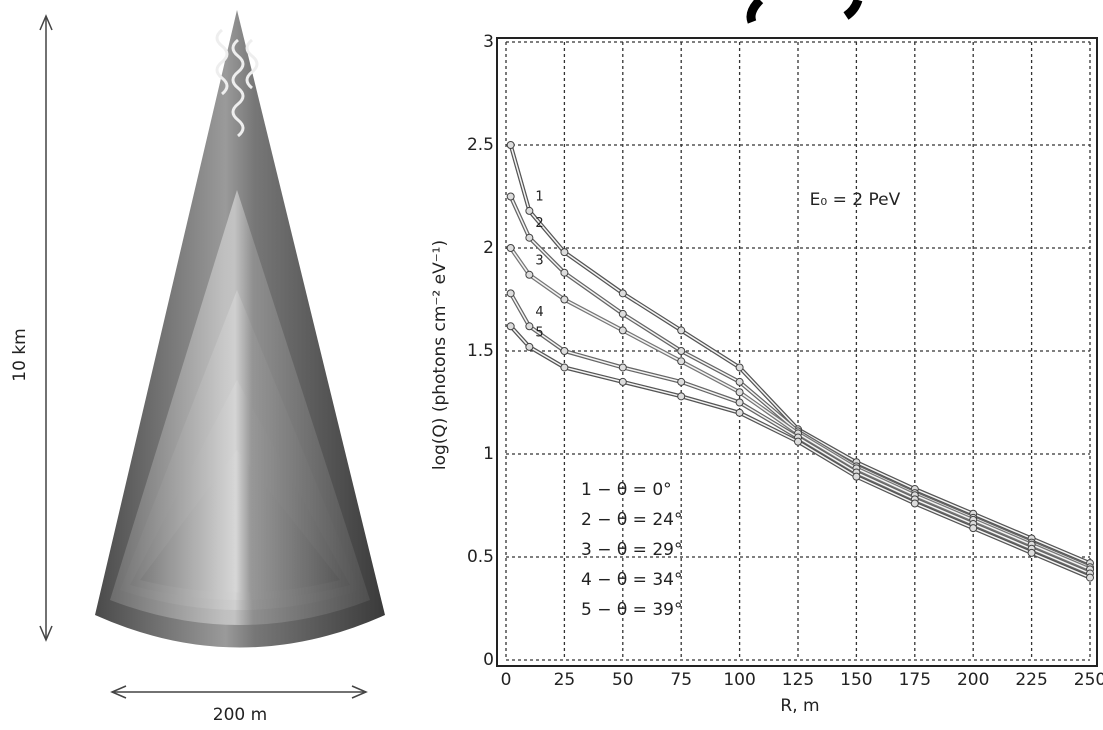 This screenshot has height=730, width=1103. I want to click on x-tick-label: 100, so click(739, 680).